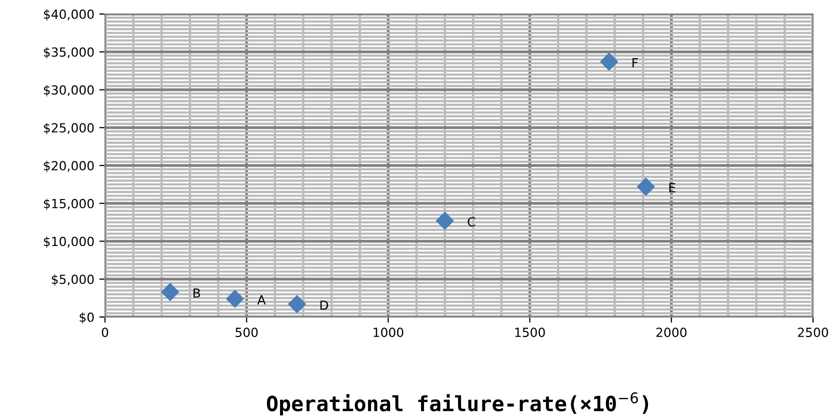 The width and height of the screenshot is (833, 419). Describe the element at coordinates (69, 15) in the screenshot. I see `y-tick-label: $40,000` at that location.